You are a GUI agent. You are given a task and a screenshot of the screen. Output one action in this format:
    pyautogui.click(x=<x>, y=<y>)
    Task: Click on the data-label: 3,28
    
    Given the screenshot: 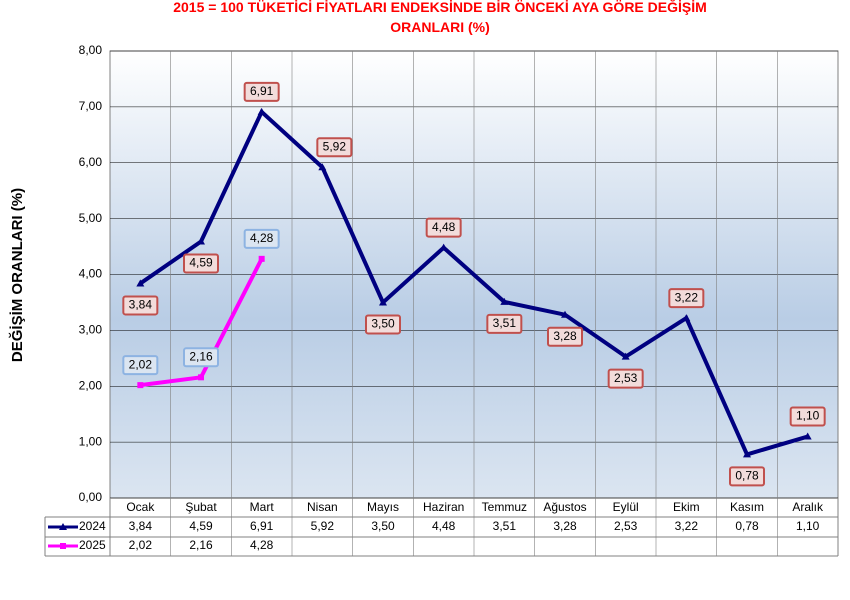 What is the action you would take?
    pyautogui.click(x=565, y=336)
    